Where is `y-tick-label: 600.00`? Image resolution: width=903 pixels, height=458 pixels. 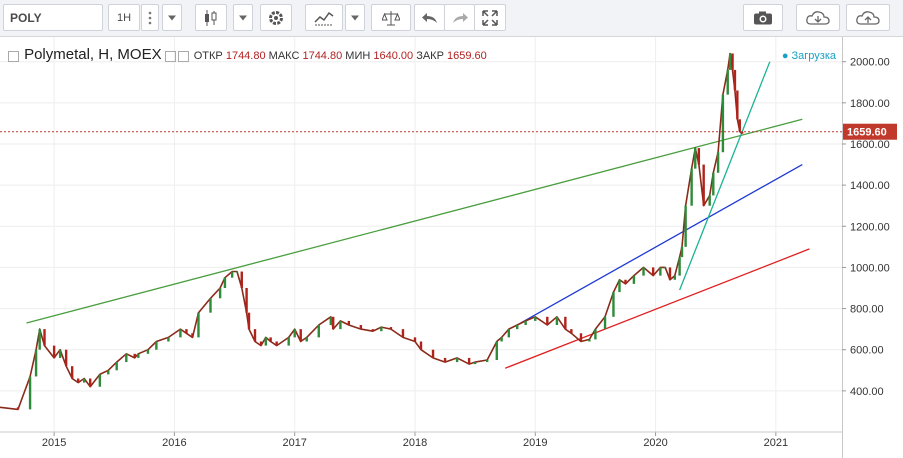
y-tick-label: 600.00 is located at coordinates (867, 351).